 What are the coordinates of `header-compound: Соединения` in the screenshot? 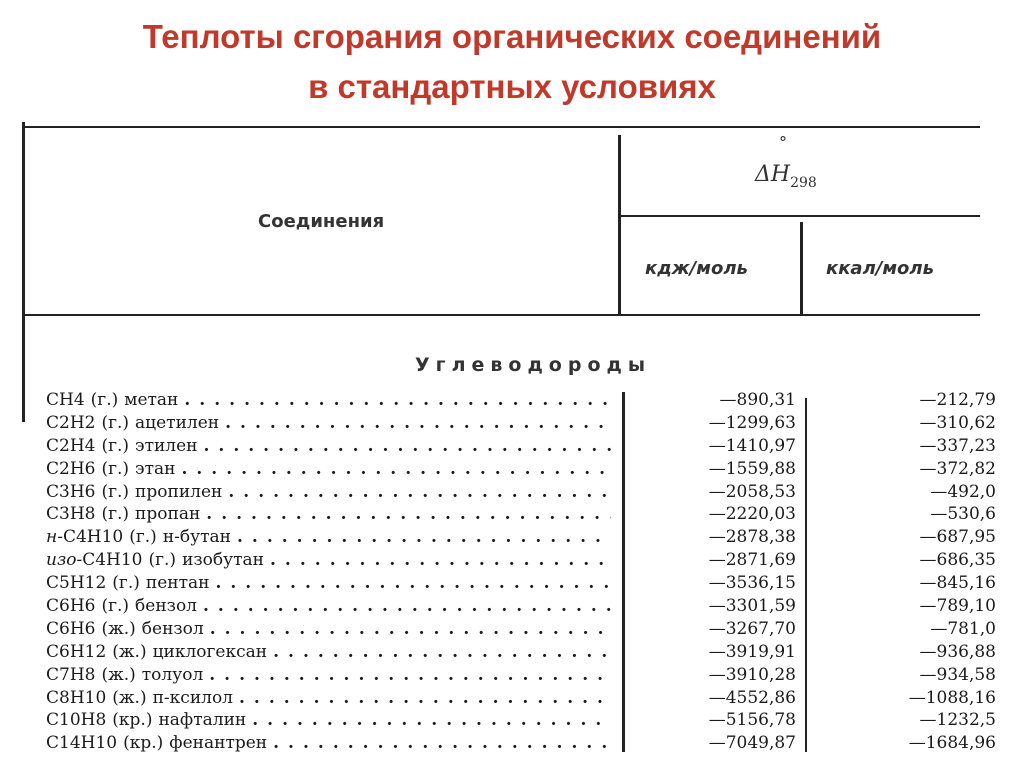 It's located at (321, 221).